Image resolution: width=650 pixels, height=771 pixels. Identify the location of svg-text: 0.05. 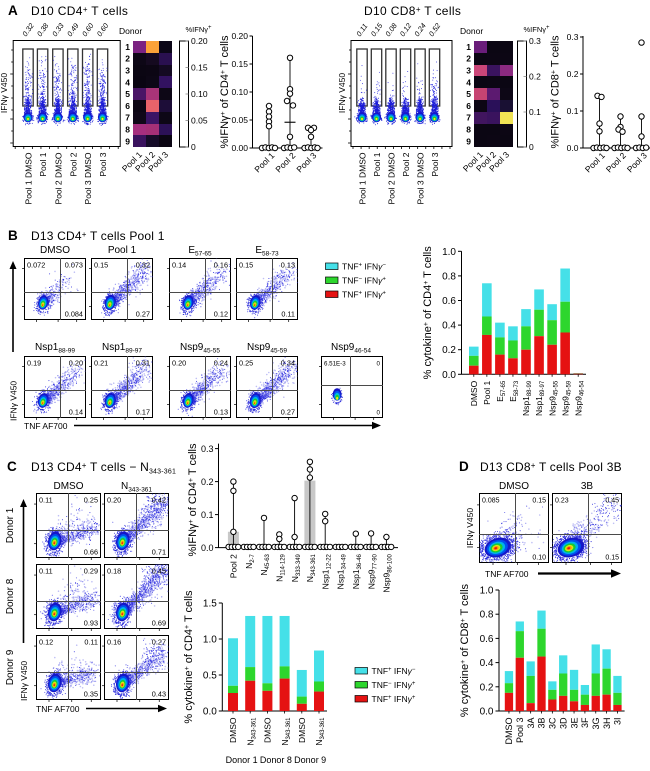
(199, 121).